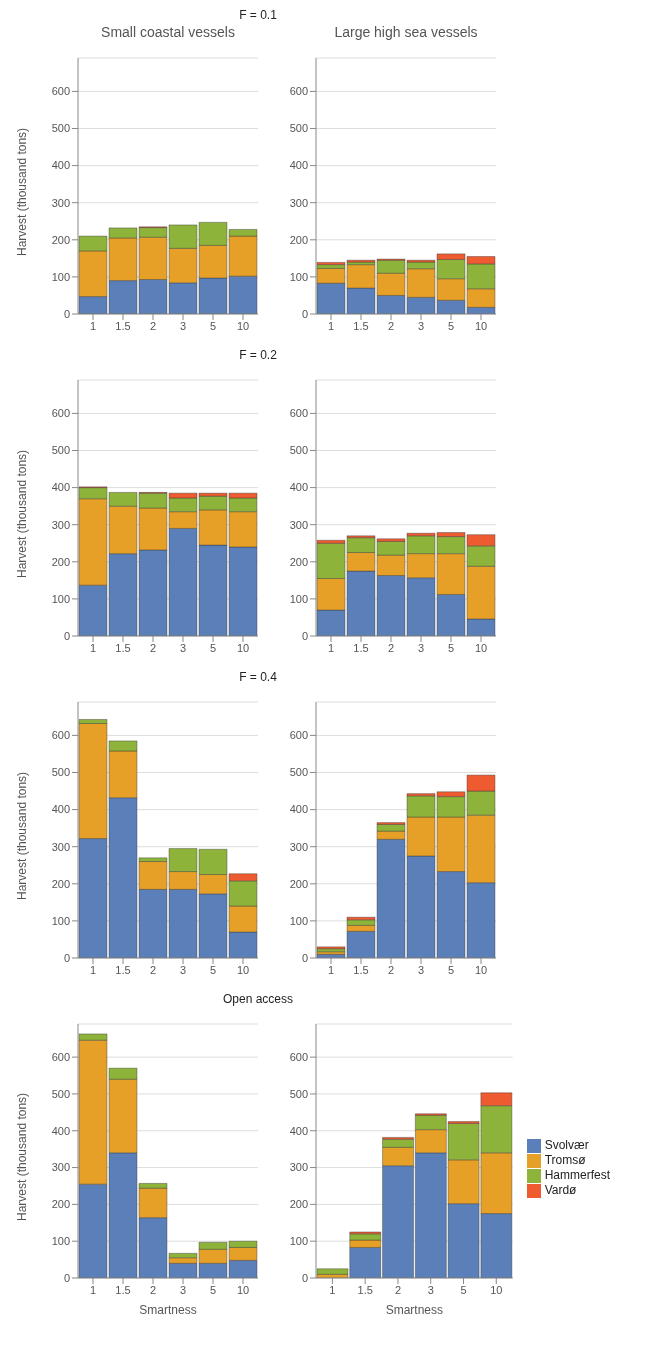  I want to click on legend-label: Vardø, so click(560, 1189).